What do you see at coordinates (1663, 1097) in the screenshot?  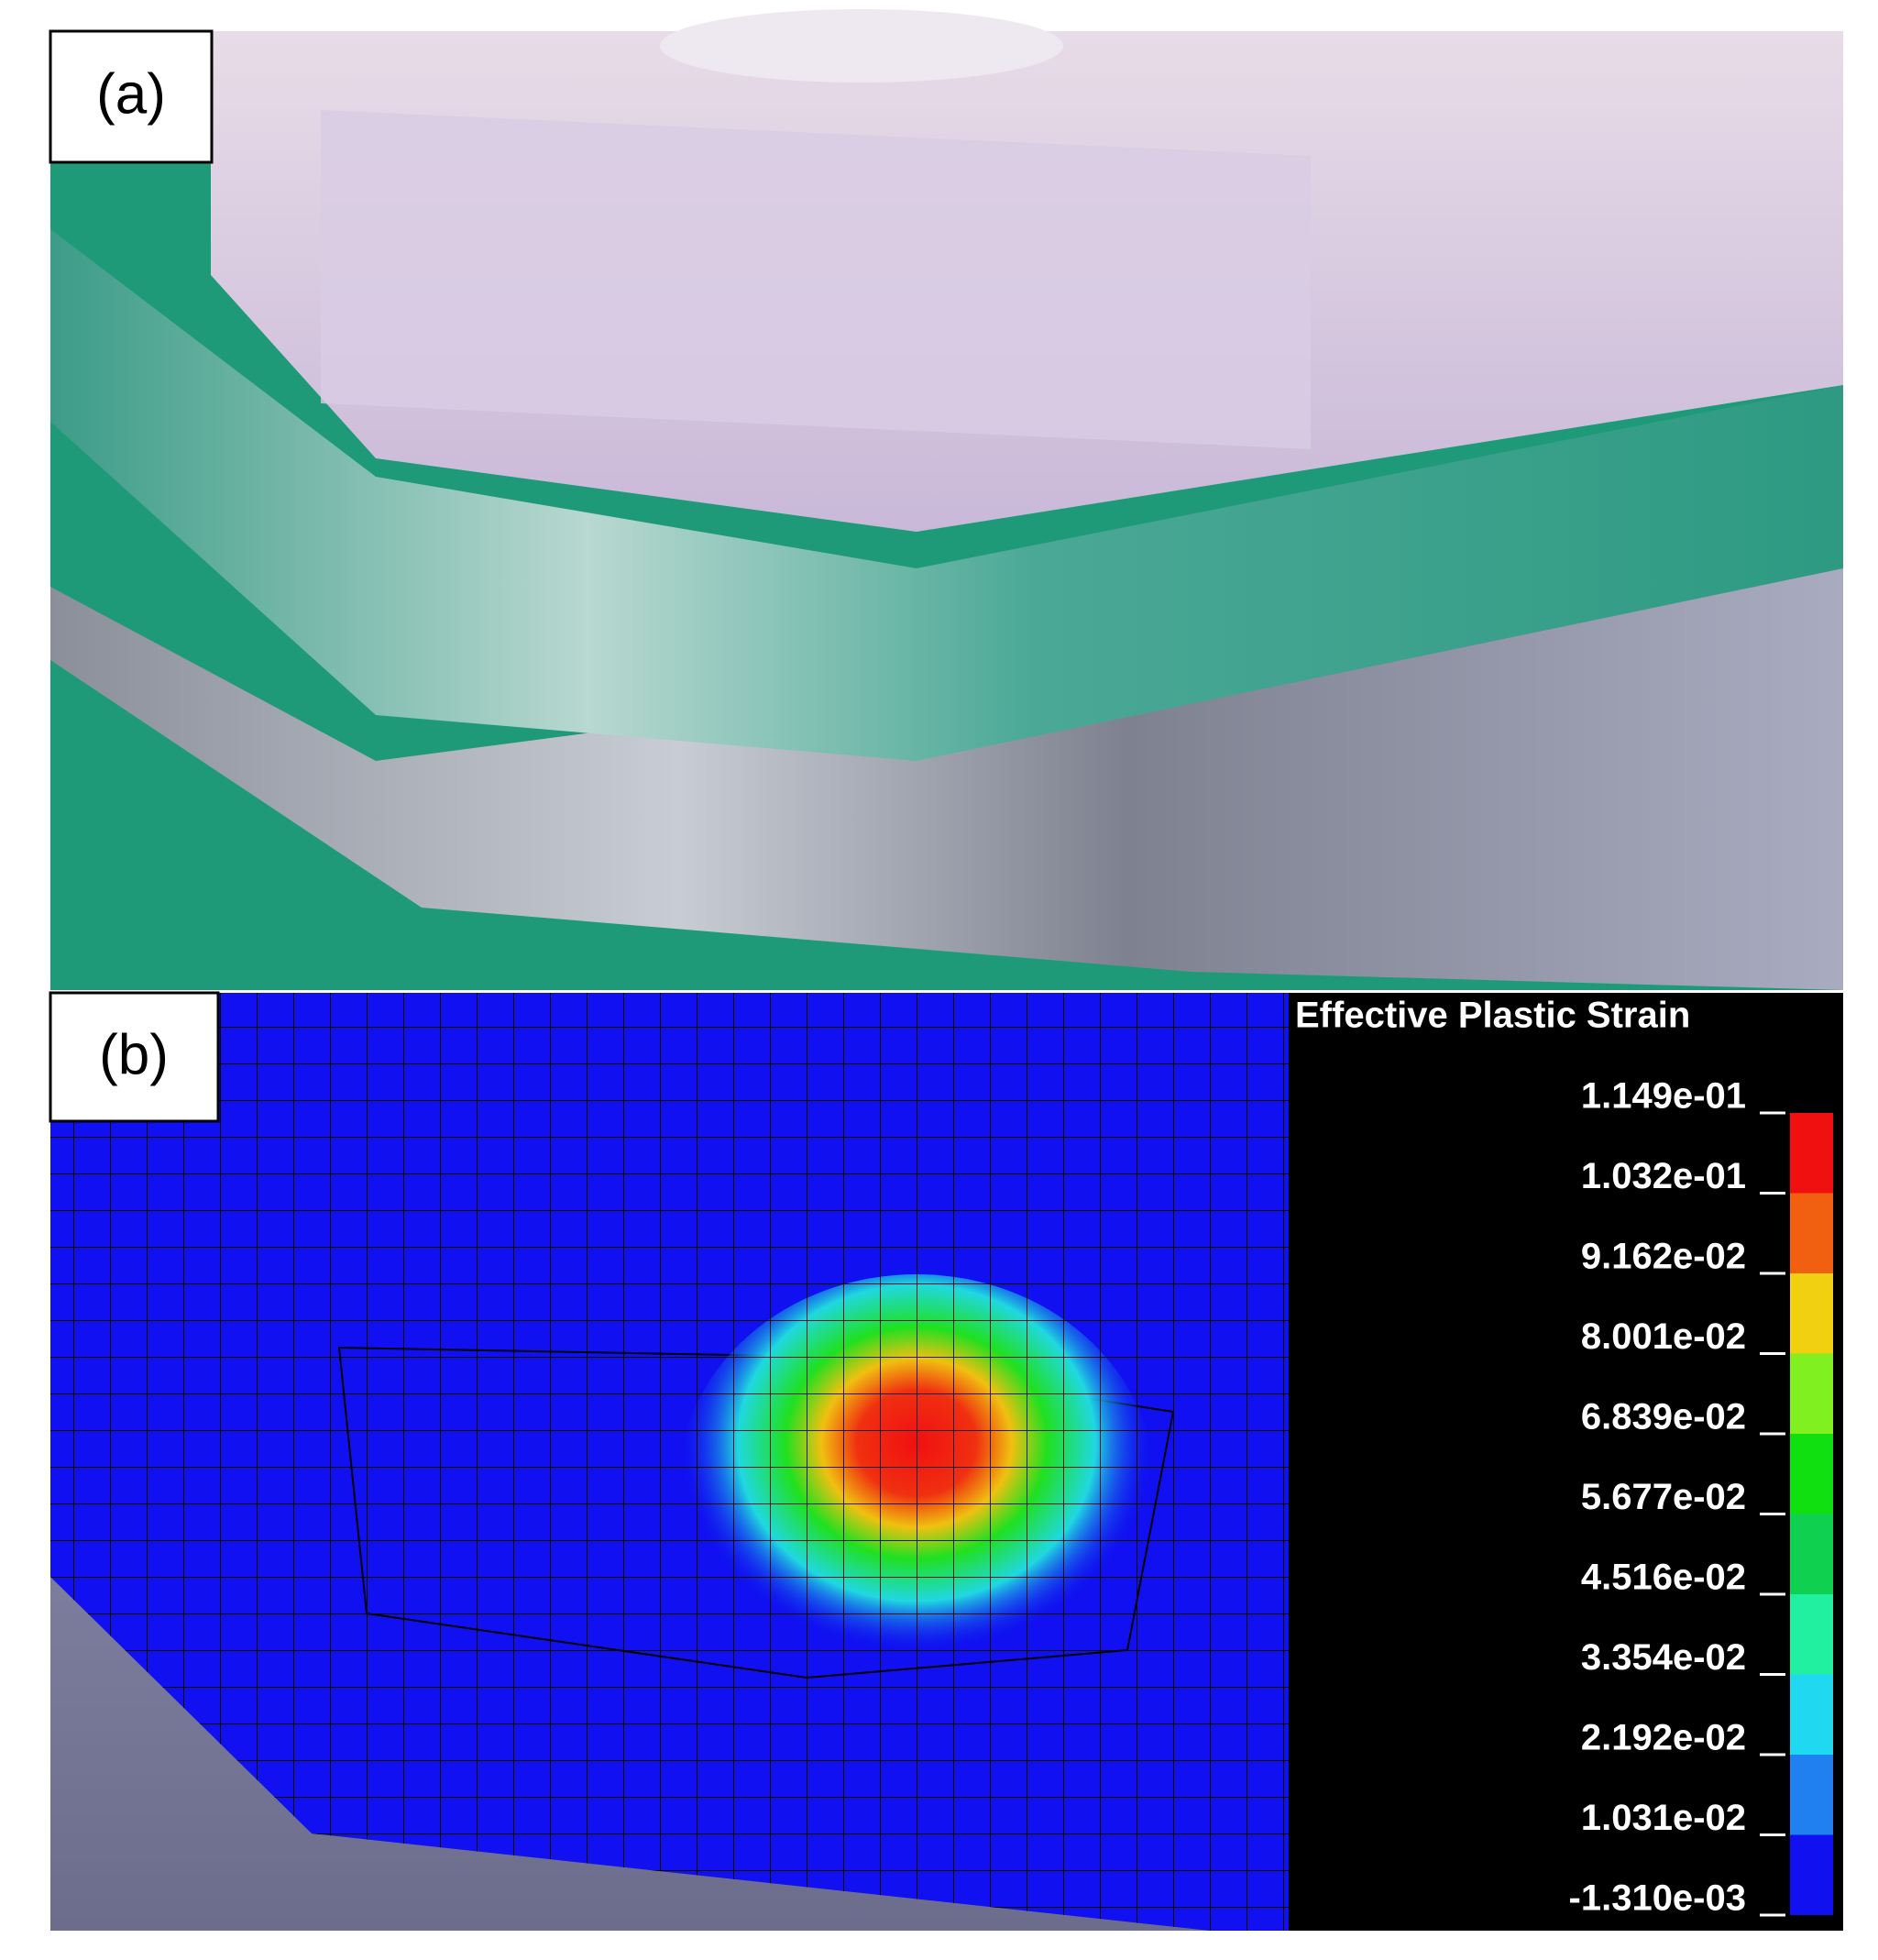 I see `legend-label: 1.149e-01` at bounding box center [1663, 1097].